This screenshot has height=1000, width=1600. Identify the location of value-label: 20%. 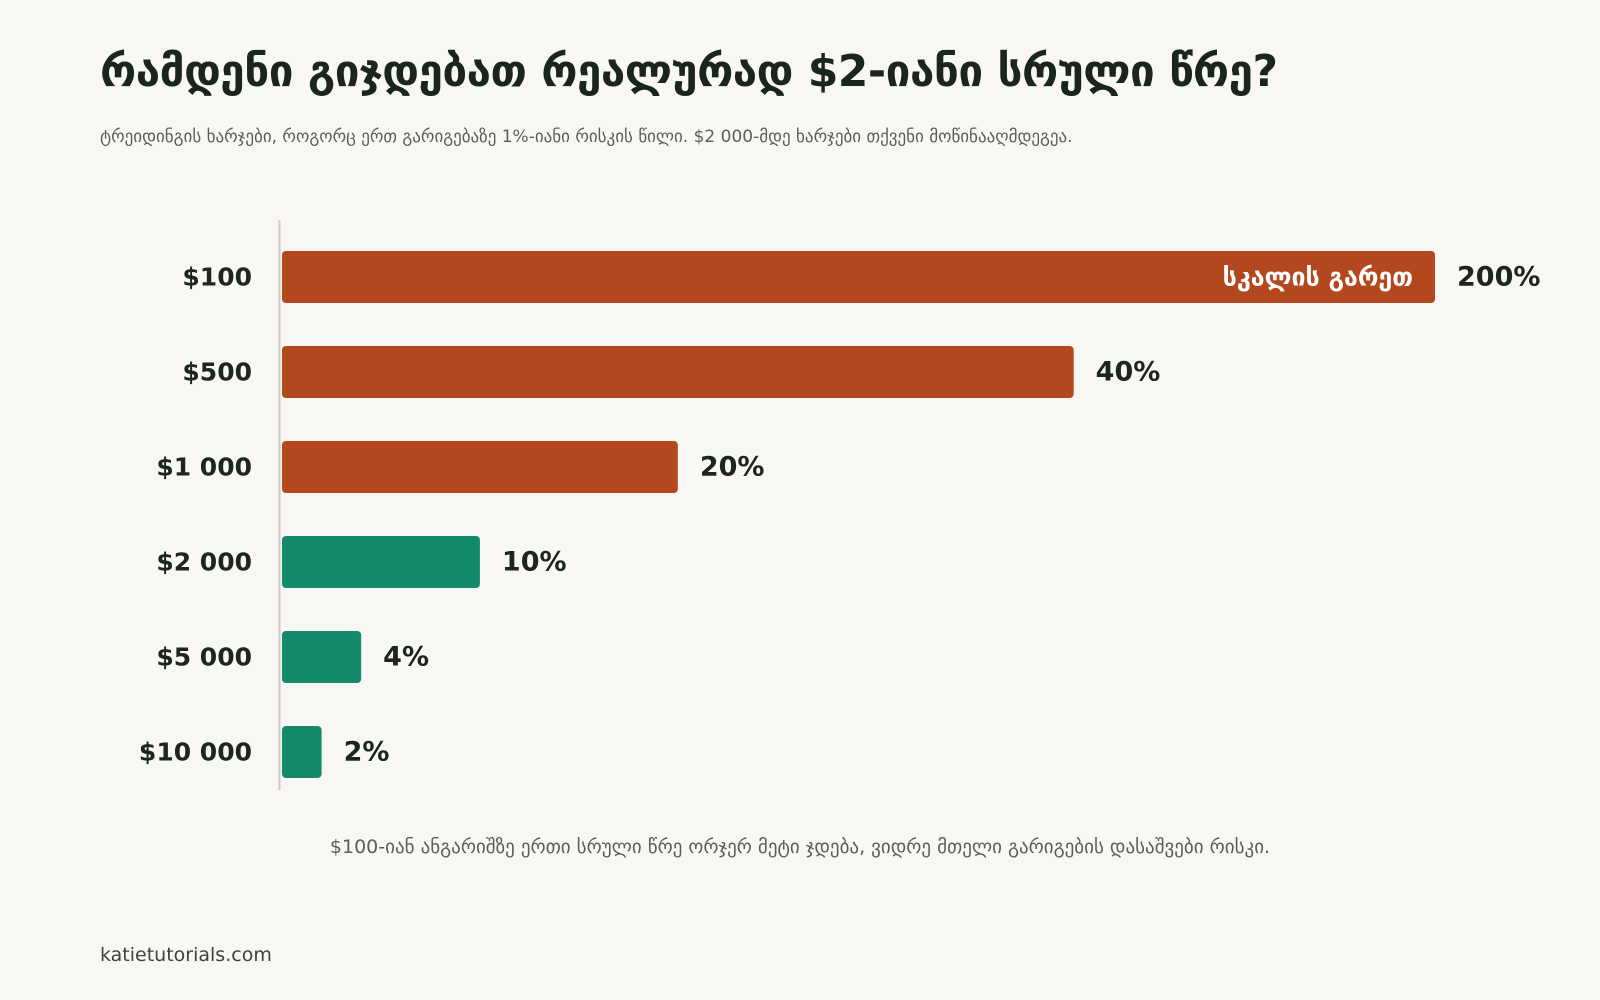
(732, 467).